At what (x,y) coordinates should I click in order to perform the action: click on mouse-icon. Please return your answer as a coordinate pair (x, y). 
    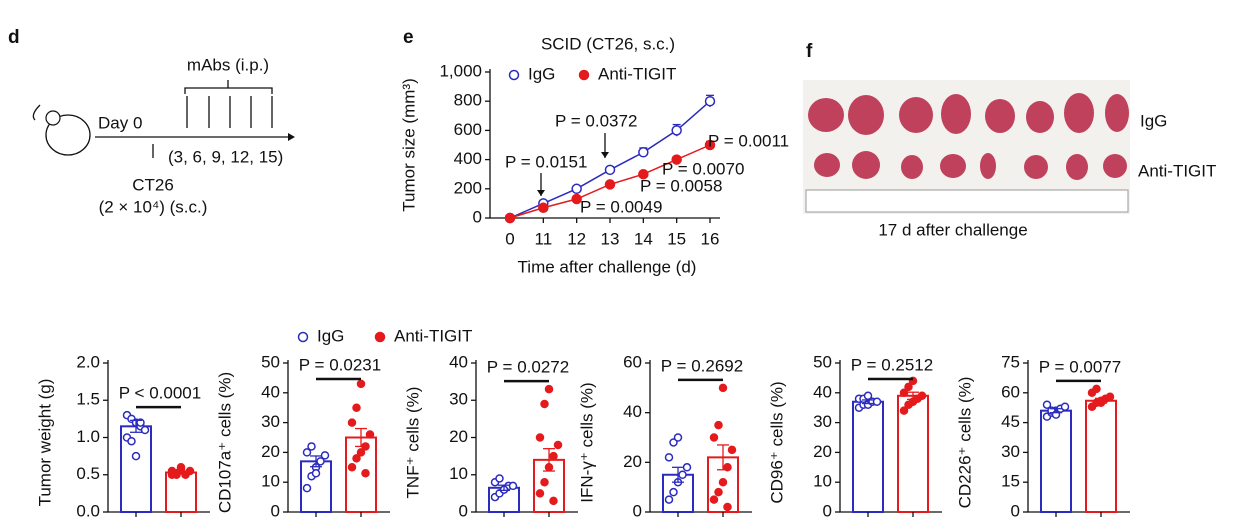
    Looking at the image, I should click on (68, 135).